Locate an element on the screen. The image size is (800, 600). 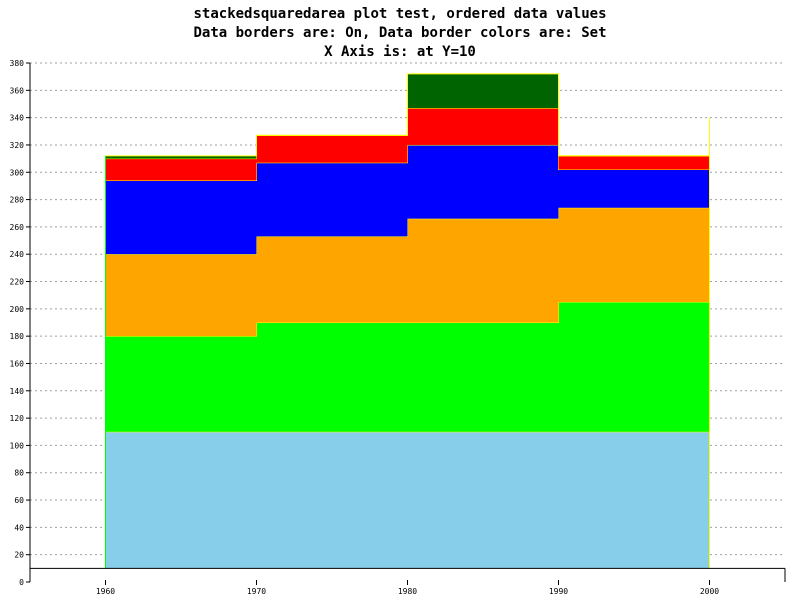
y-tick-label: 0 is located at coordinates (21, 582).